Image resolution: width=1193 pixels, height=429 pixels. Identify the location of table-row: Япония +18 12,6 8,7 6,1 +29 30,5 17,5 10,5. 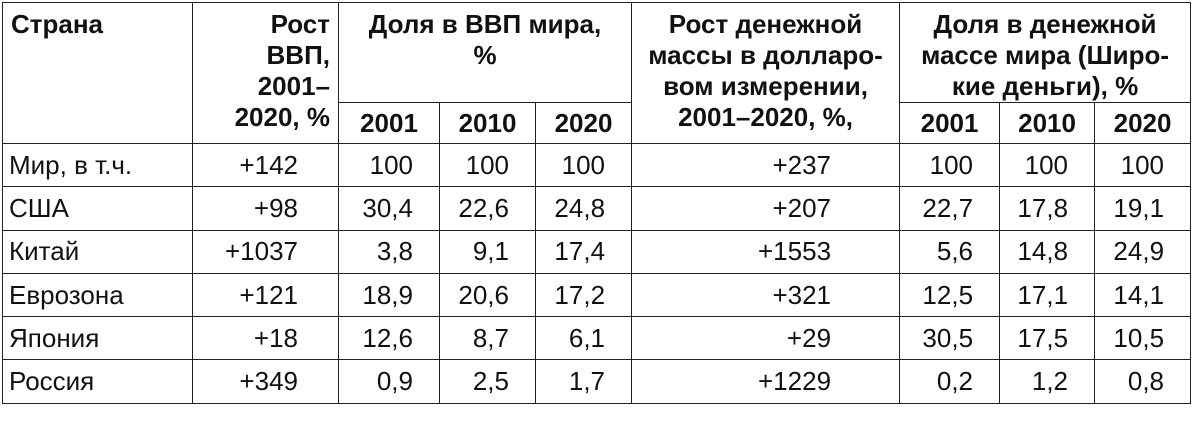
(597, 338).